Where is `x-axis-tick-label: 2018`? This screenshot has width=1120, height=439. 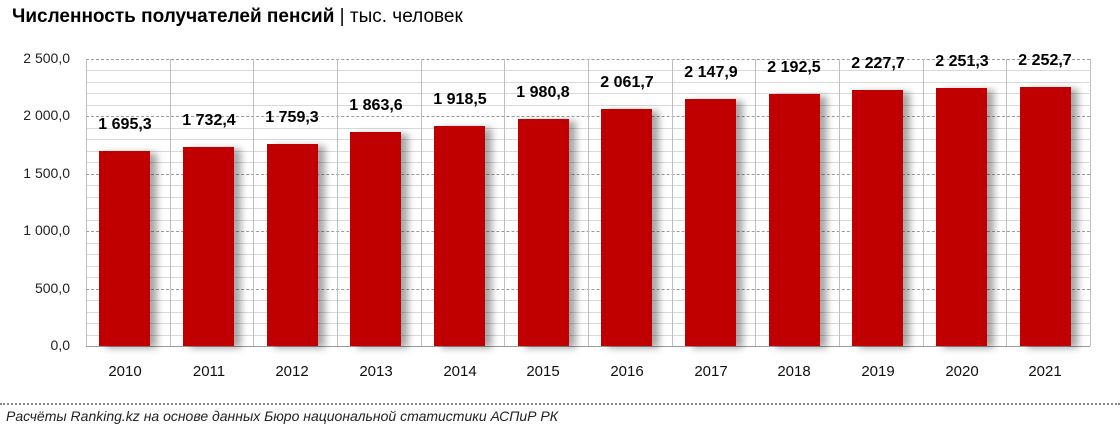
x-axis-tick-label: 2018 is located at coordinates (794, 371).